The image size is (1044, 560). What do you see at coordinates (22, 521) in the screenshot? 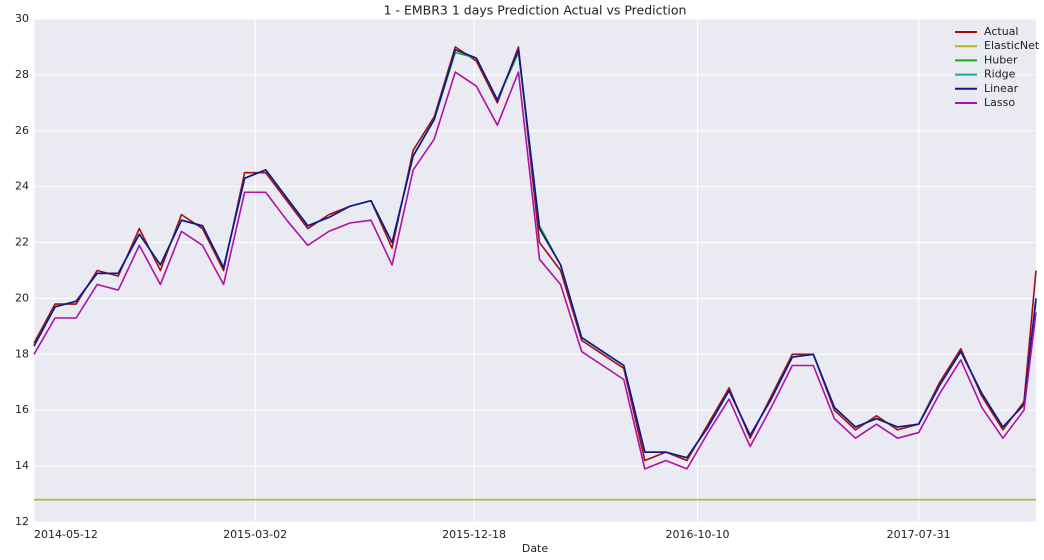
I see `y-tick-label: 12` at bounding box center [22, 521].